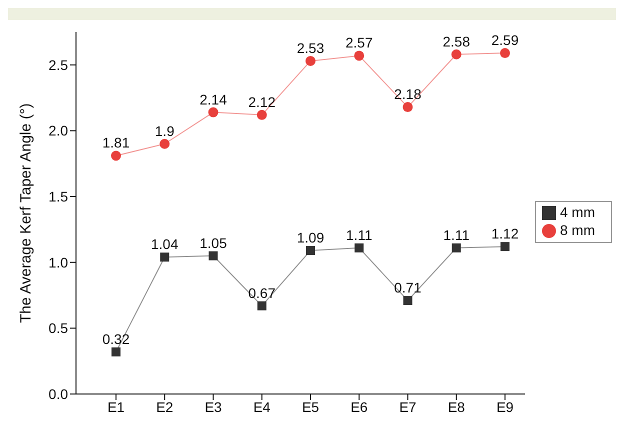 This screenshot has height=432, width=624. I want to click on y-tick-label: 0.5, so click(58, 328).